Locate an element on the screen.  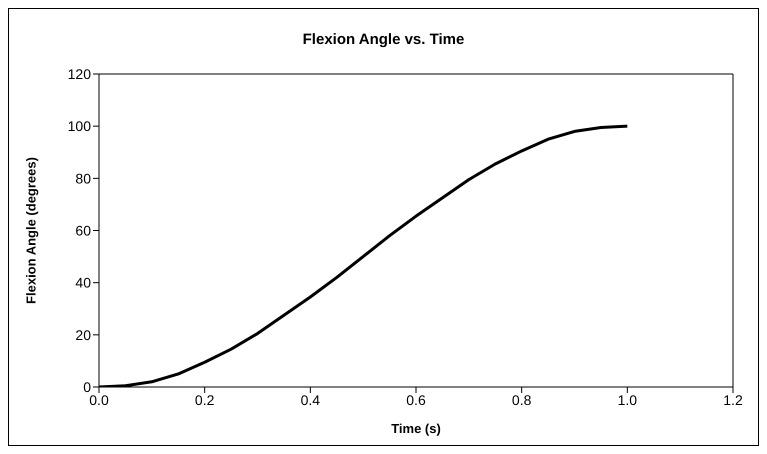
x-tick-label: 0.4 is located at coordinates (310, 400).